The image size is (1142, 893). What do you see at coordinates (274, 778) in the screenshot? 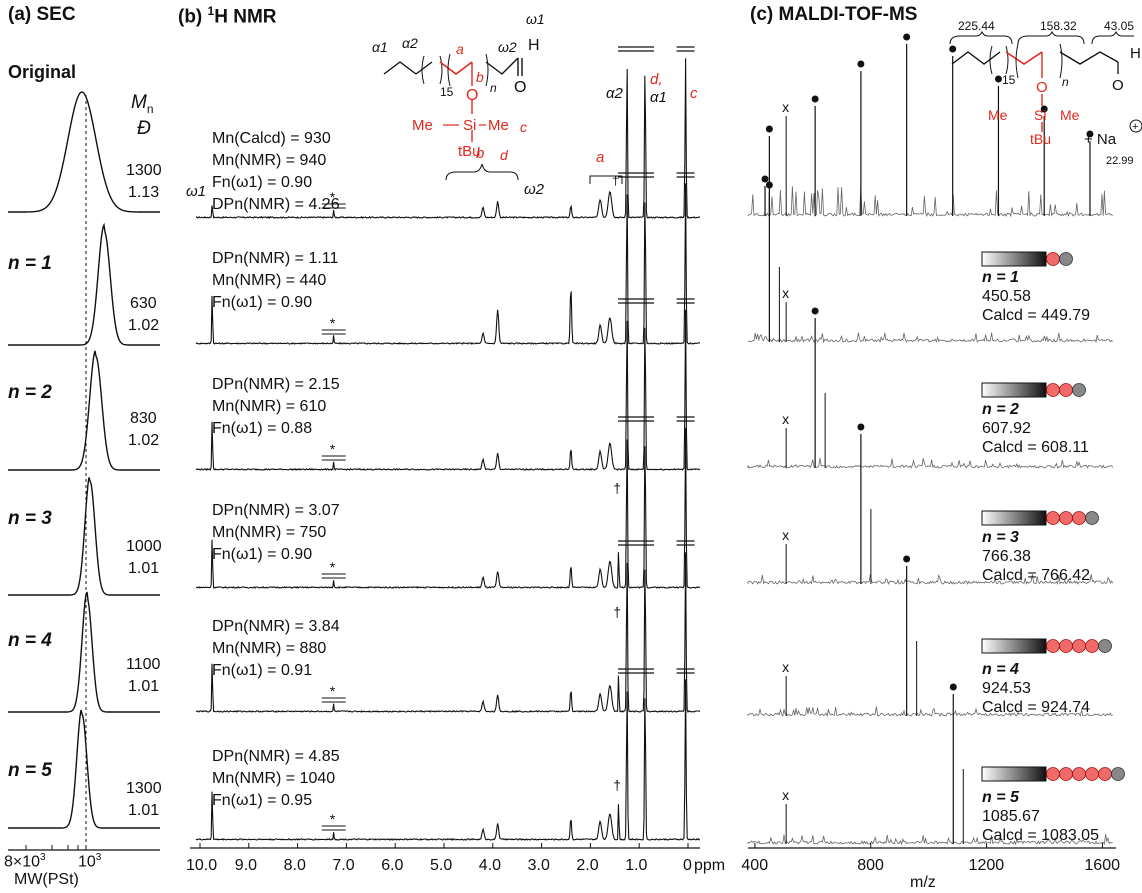
I see `nmr-mn: Mn(NMR) = 1040` at bounding box center [274, 778].